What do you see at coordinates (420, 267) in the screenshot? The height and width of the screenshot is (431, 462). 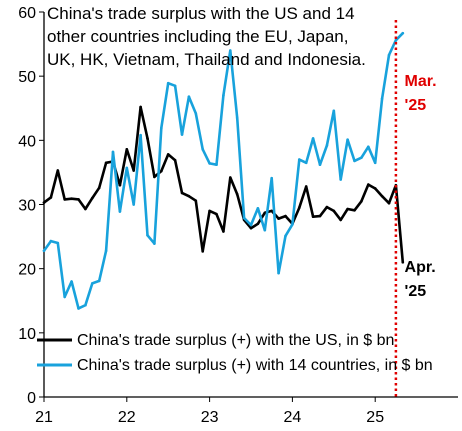 I see `annotation-text: Apr.` at bounding box center [420, 267].